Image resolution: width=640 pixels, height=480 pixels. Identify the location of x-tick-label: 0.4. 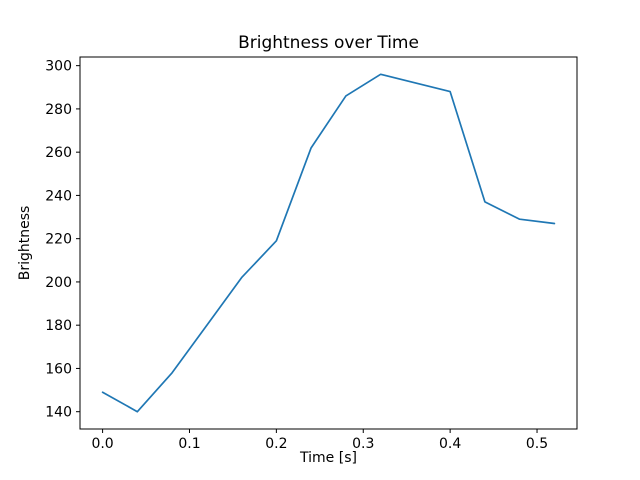
(450, 444).